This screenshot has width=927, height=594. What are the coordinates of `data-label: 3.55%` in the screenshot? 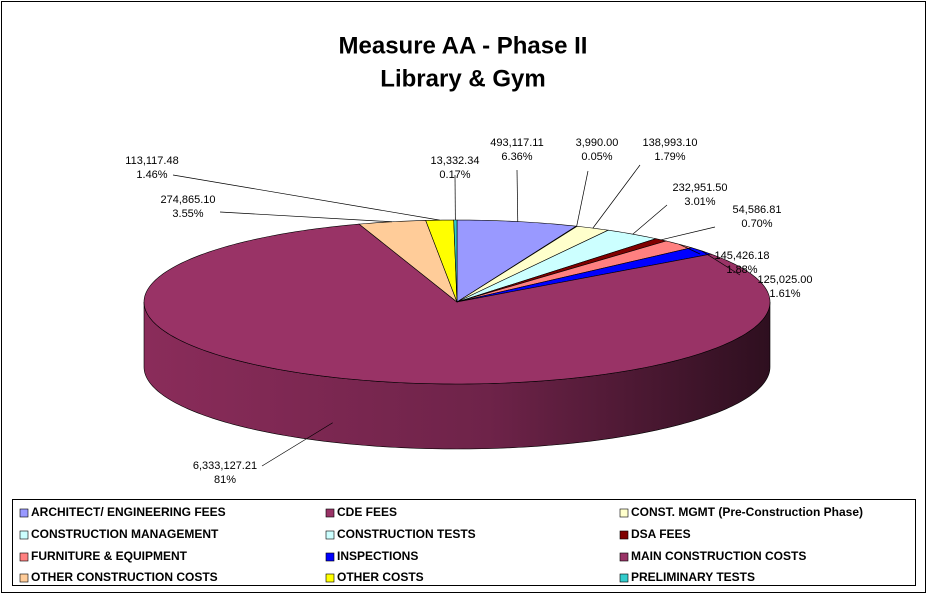 It's located at (187, 214).